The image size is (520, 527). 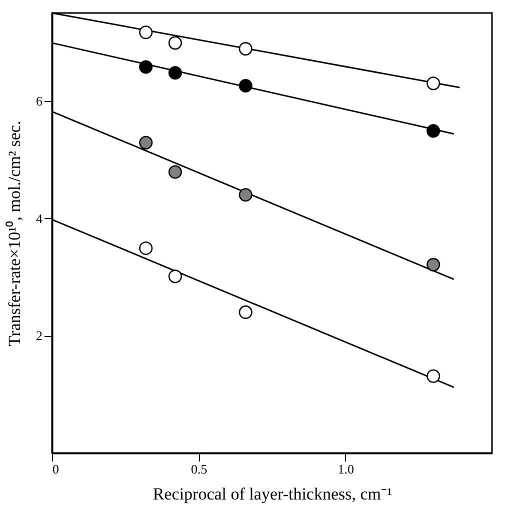 I want to click on y-tick-label: 4, so click(x=39, y=218).